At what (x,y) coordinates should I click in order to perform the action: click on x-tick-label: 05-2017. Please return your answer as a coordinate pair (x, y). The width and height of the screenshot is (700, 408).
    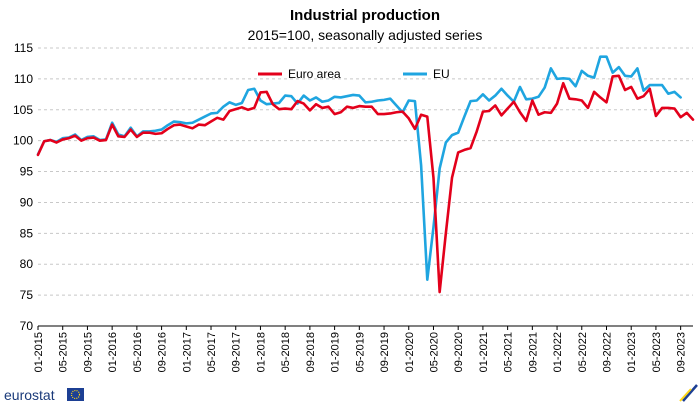
    Looking at the image, I should click on (212, 352).